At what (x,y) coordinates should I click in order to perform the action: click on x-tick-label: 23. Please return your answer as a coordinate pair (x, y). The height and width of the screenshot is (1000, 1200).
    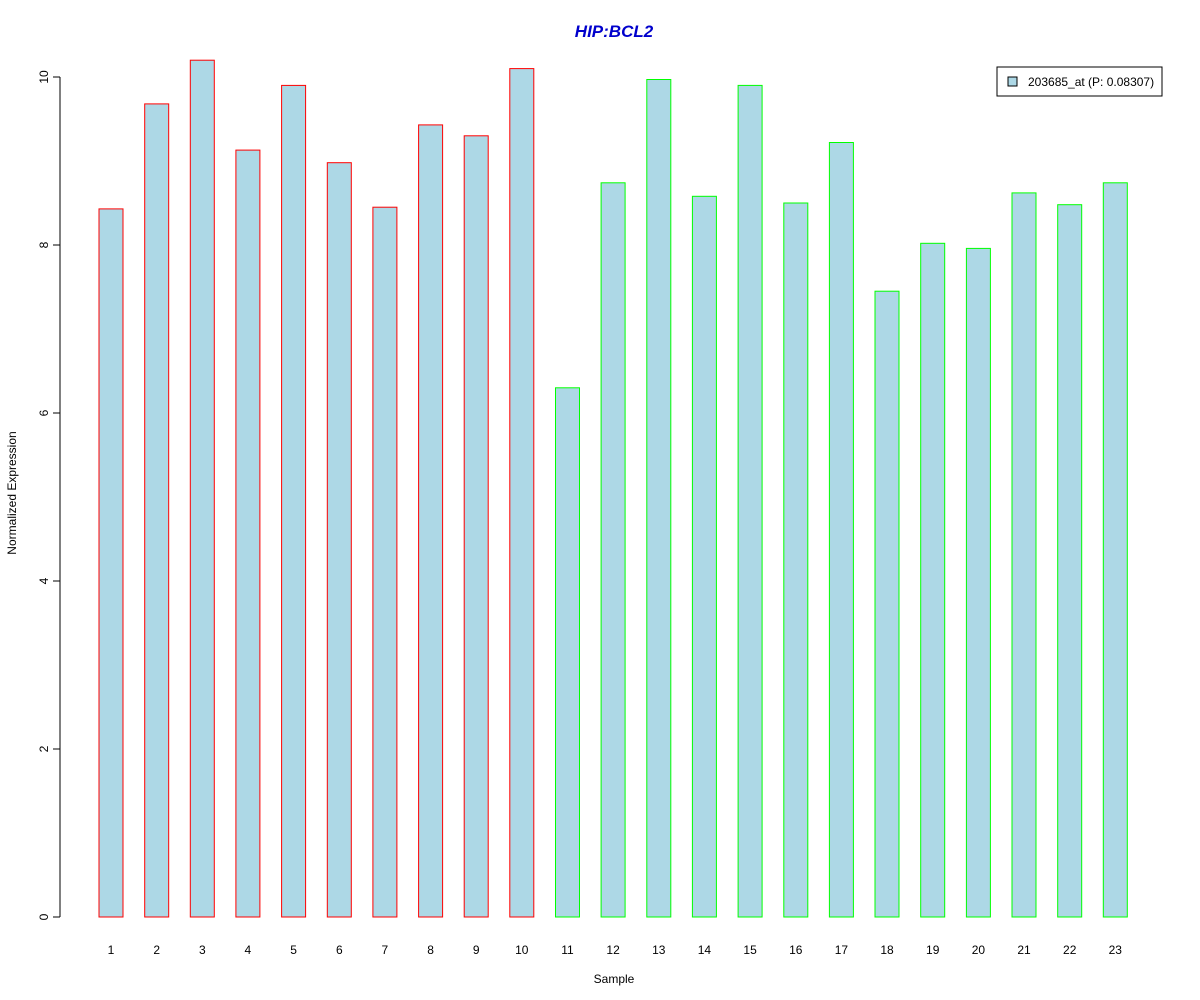
    Looking at the image, I should click on (1116, 950).